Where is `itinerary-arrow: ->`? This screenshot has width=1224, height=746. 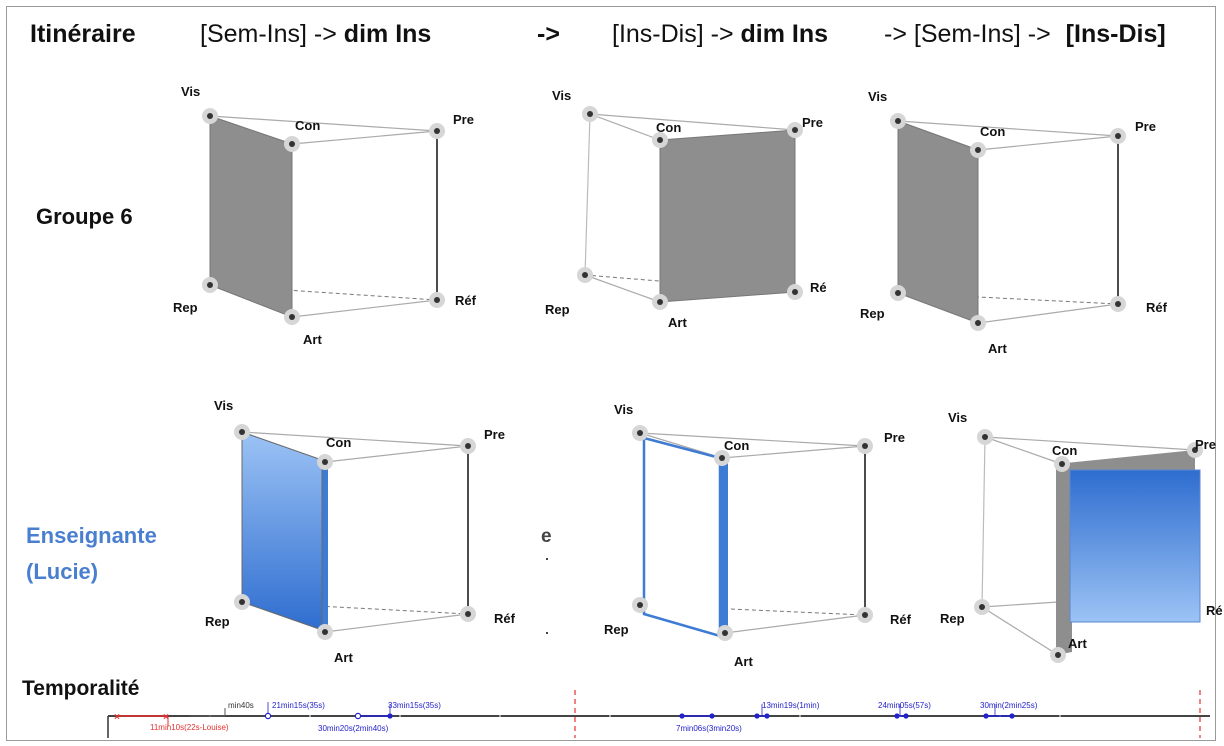
itinerary-arrow: -> is located at coordinates (548, 34).